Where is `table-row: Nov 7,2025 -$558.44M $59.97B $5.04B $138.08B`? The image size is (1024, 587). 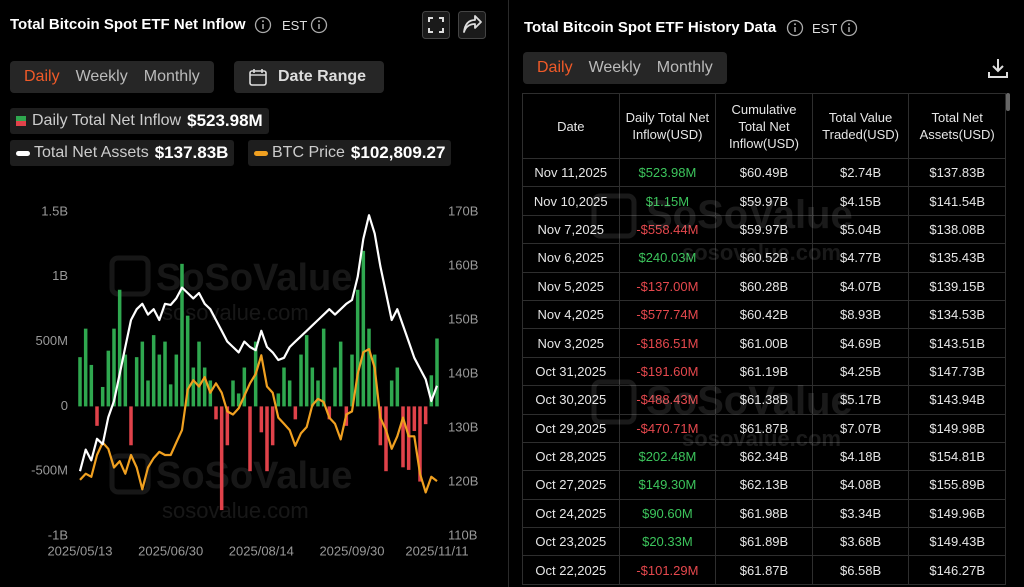 table-row: Nov 7,2025 -$558.44M $59.97B $5.04B $138.08B is located at coordinates (764, 229).